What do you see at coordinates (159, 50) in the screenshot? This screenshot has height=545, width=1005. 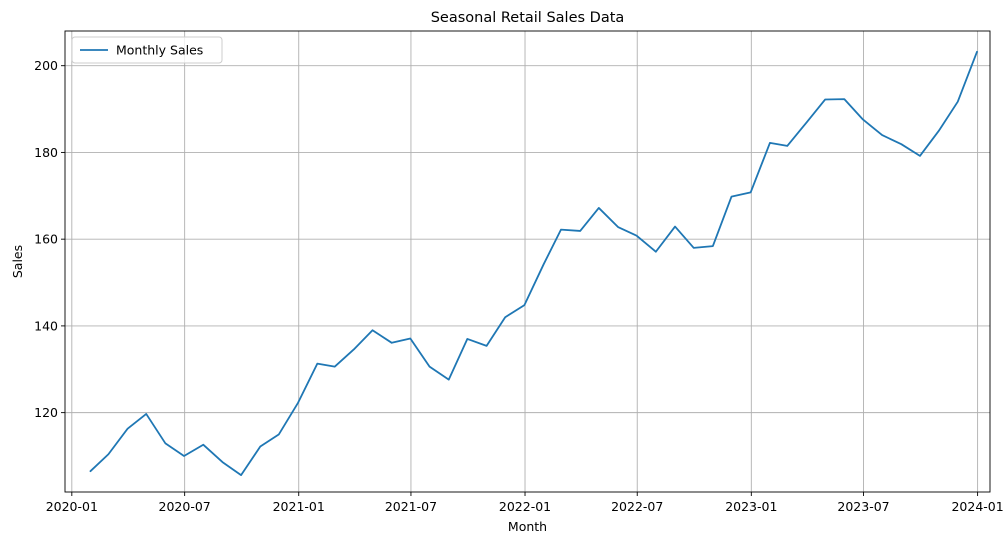 I see `legend-label: Monthly Sales` at bounding box center [159, 50].